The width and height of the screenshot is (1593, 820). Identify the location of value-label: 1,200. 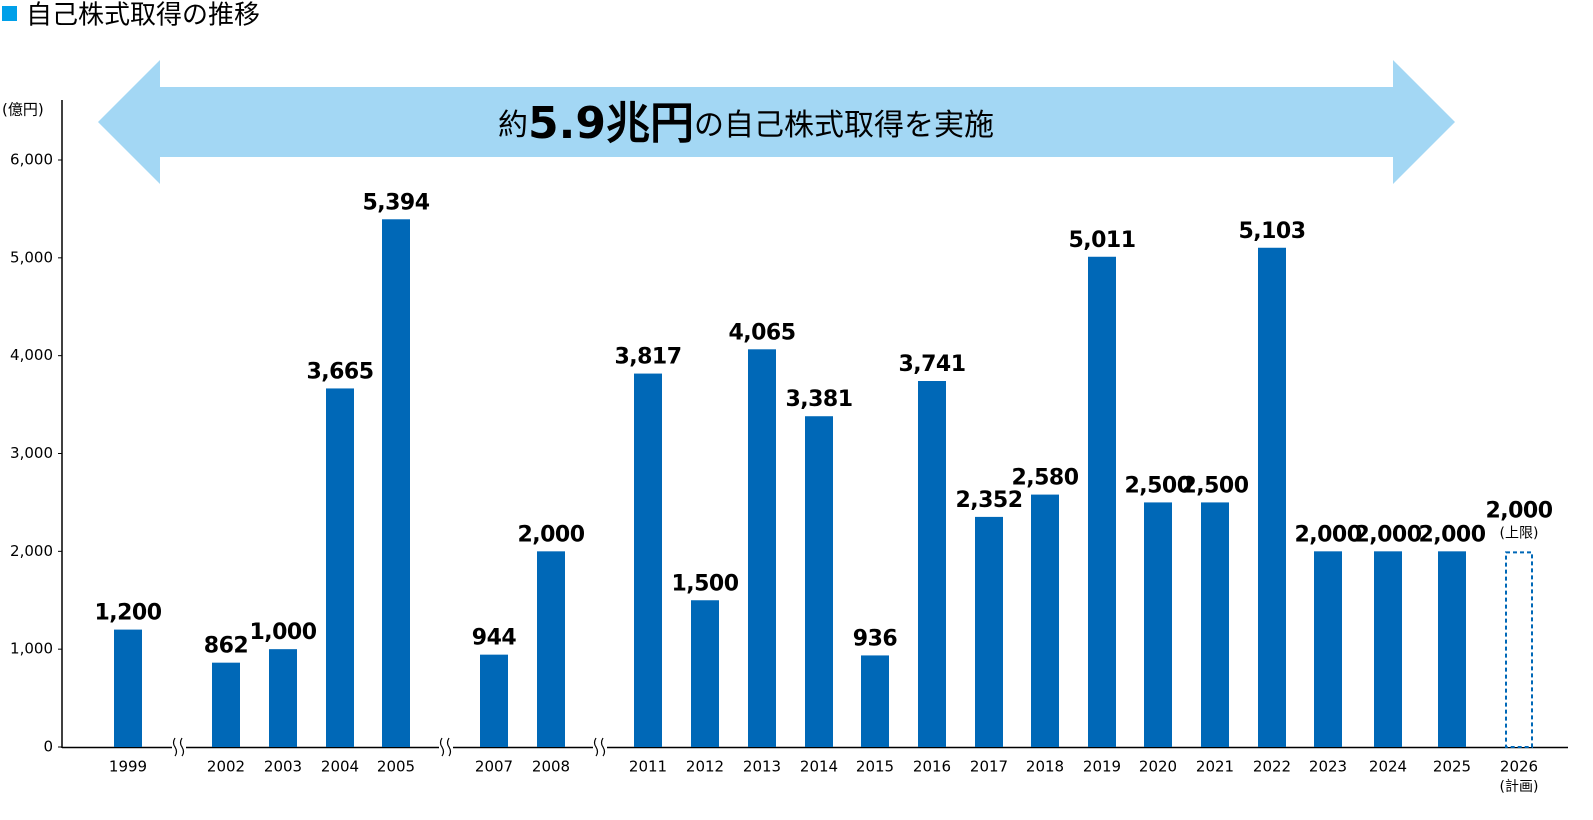
(127, 613).